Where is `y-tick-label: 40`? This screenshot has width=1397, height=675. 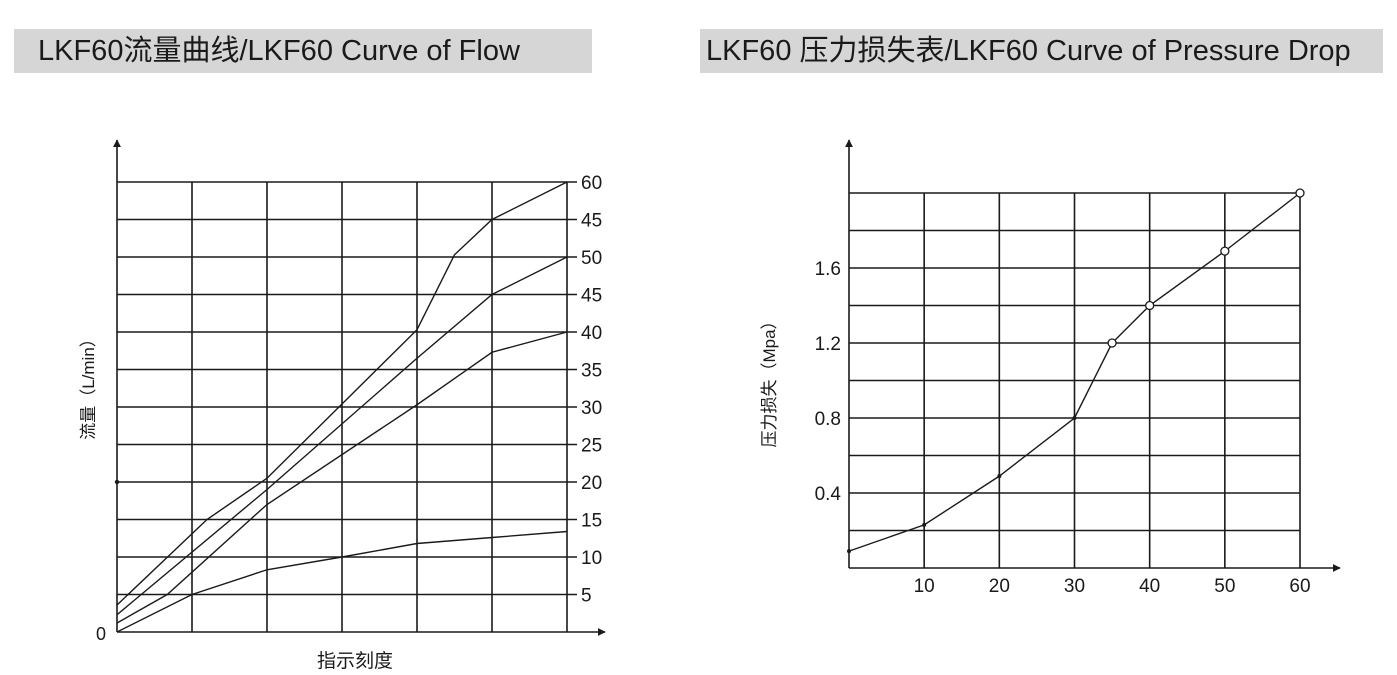 y-tick-label: 40 is located at coordinates (591, 333).